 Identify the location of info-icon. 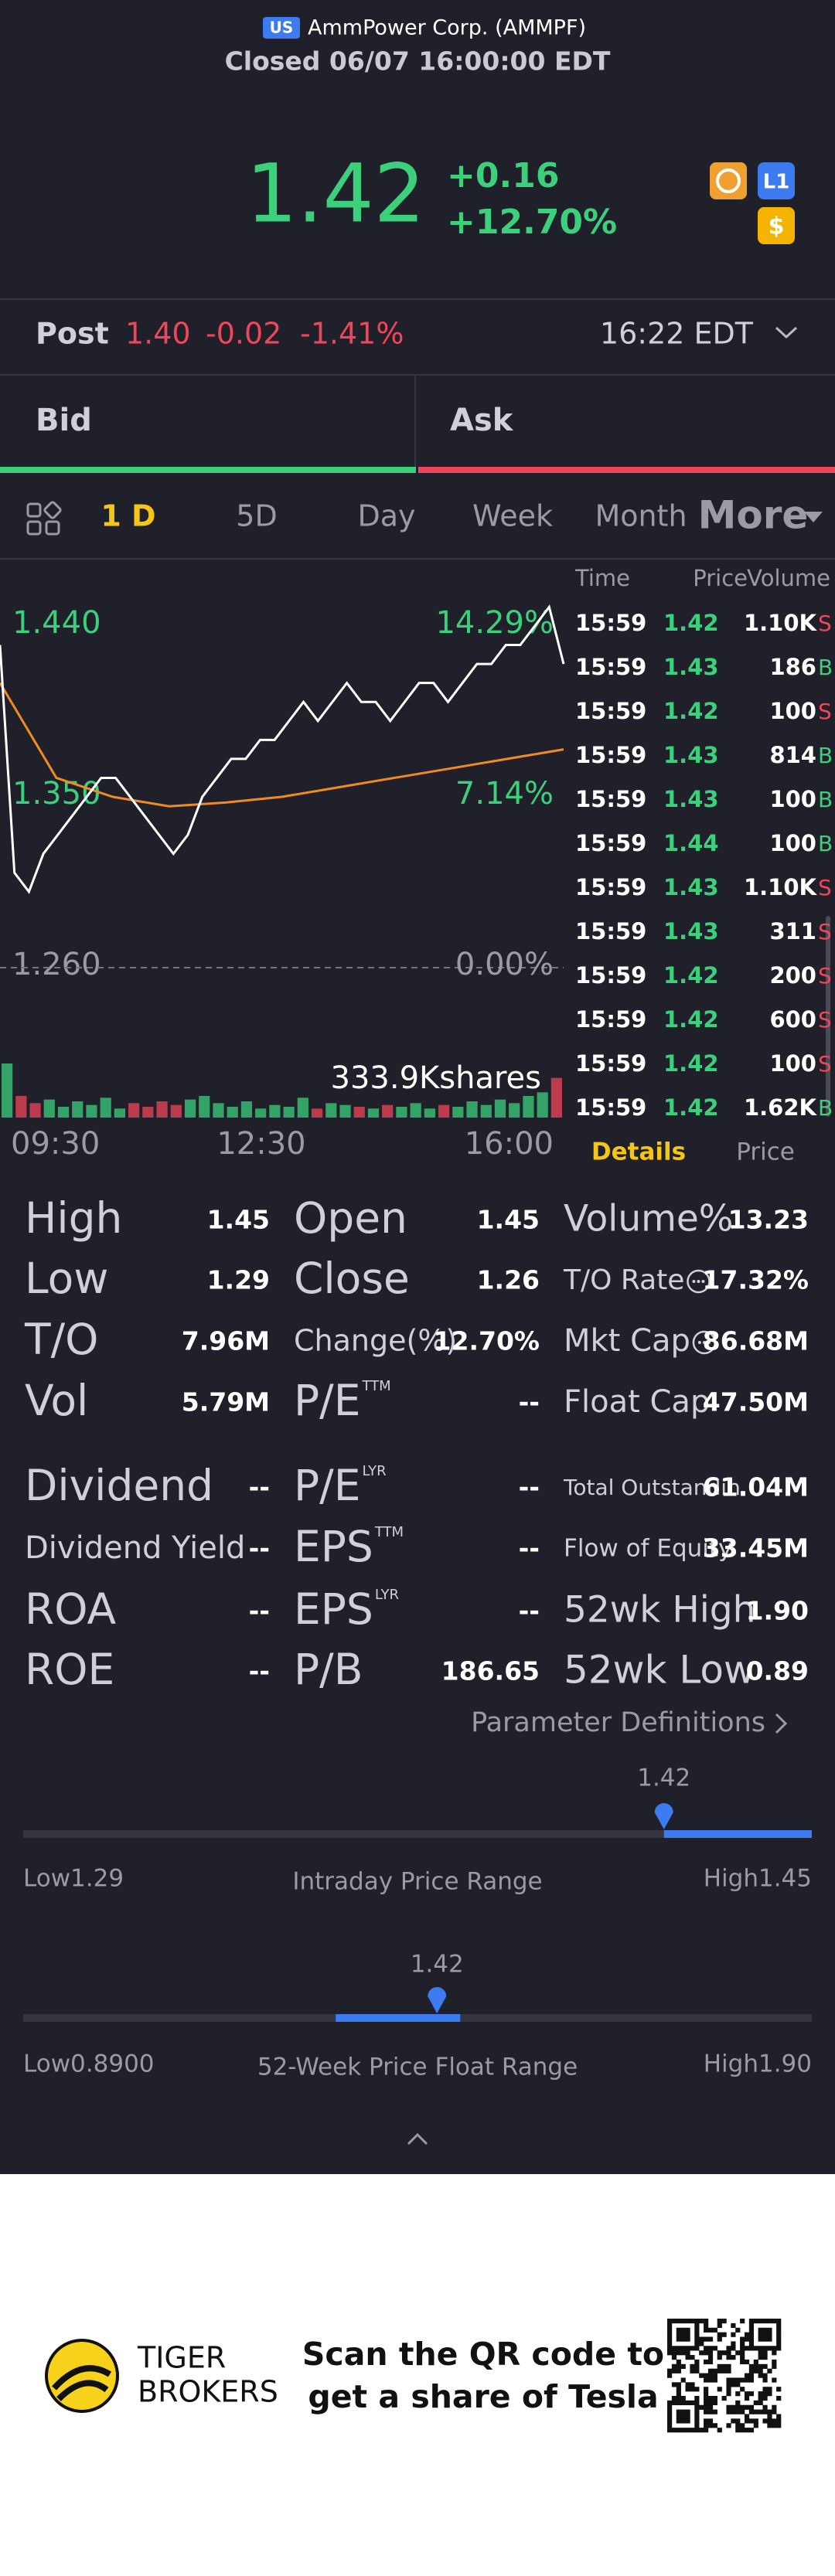
(704, 1342).